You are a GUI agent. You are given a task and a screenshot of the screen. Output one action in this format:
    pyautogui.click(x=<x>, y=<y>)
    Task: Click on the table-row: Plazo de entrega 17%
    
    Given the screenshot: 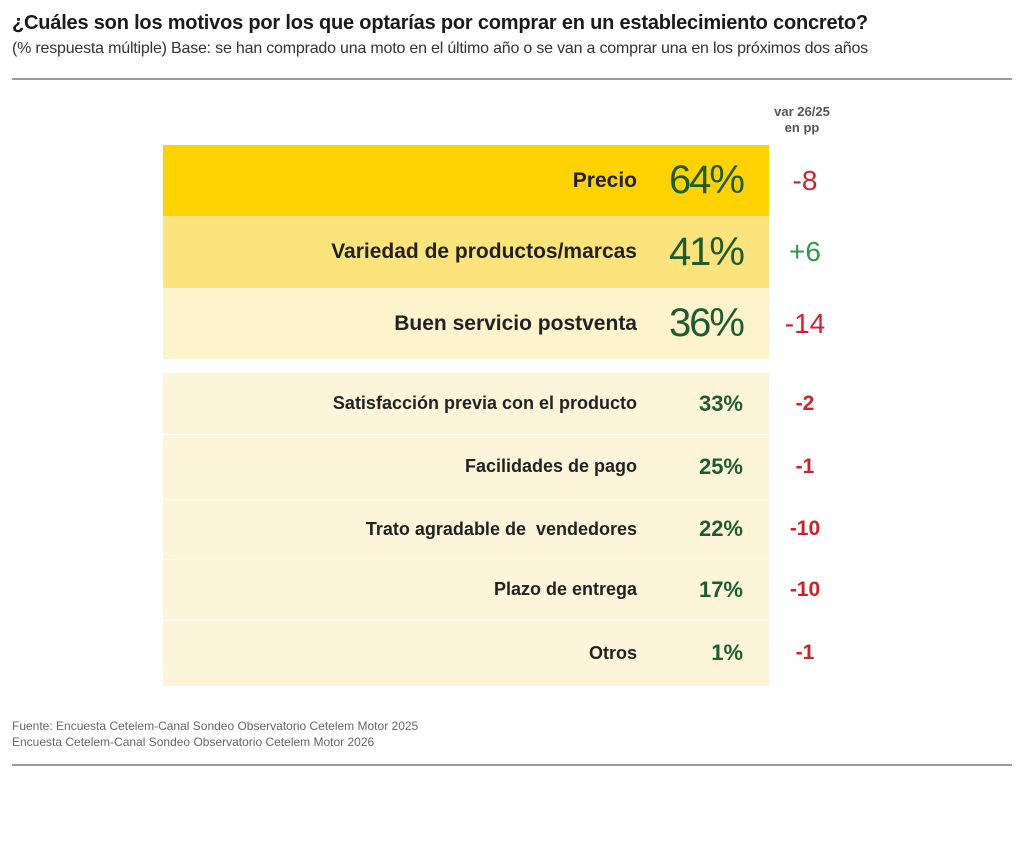 What is the action you would take?
    pyautogui.click(x=466, y=589)
    